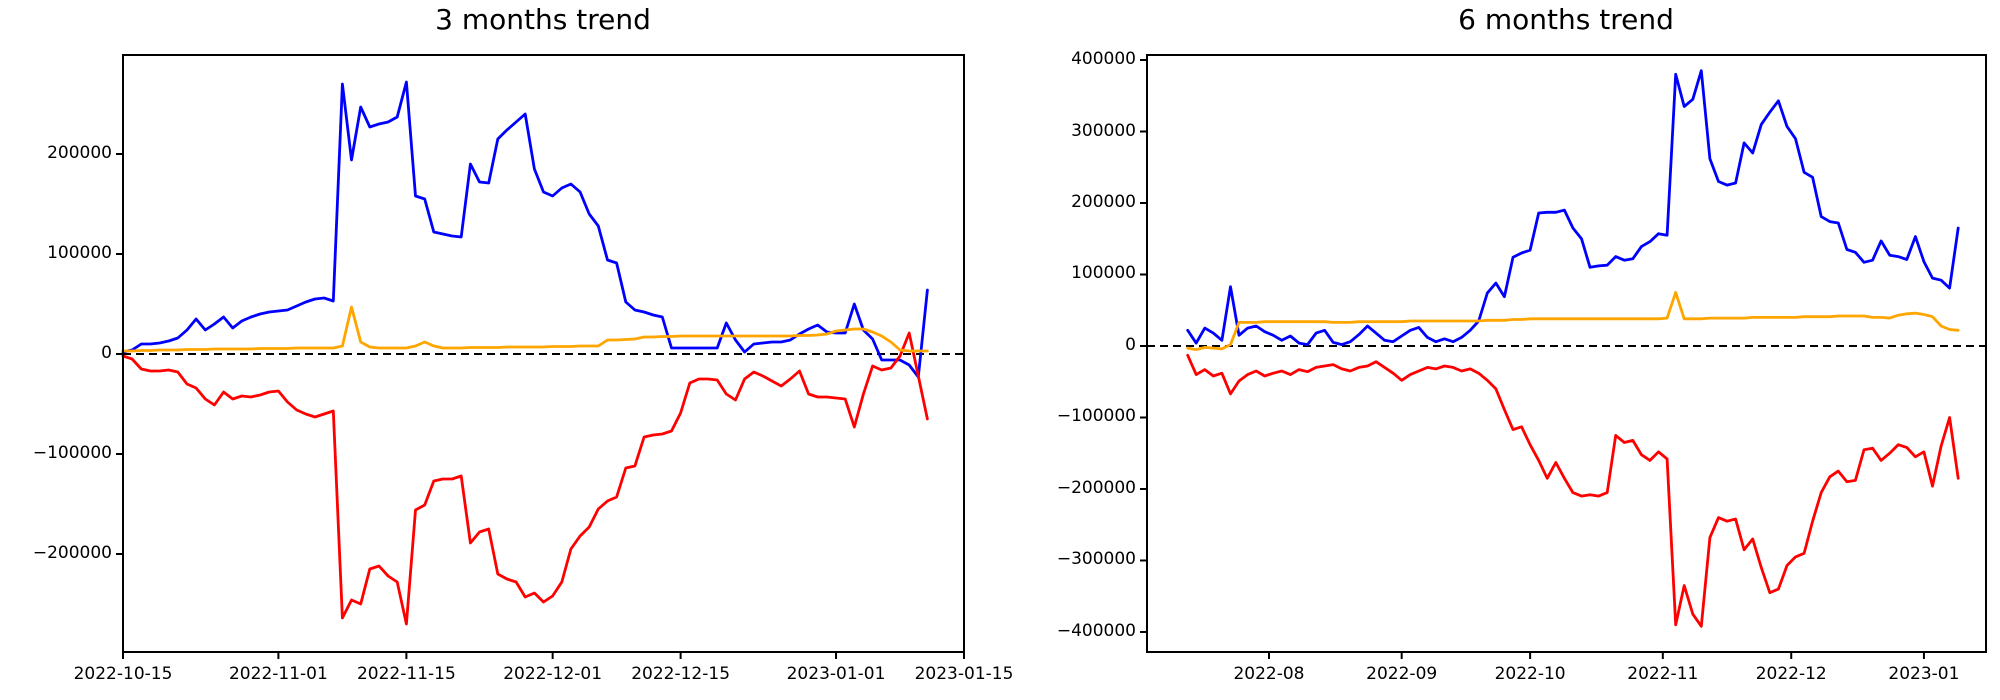 The image size is (2000, 700). What do you see at coordinates (1096, 630) in the screenshot?
I see `y-tick-label: −400000` at bounding box center [1096, 630].